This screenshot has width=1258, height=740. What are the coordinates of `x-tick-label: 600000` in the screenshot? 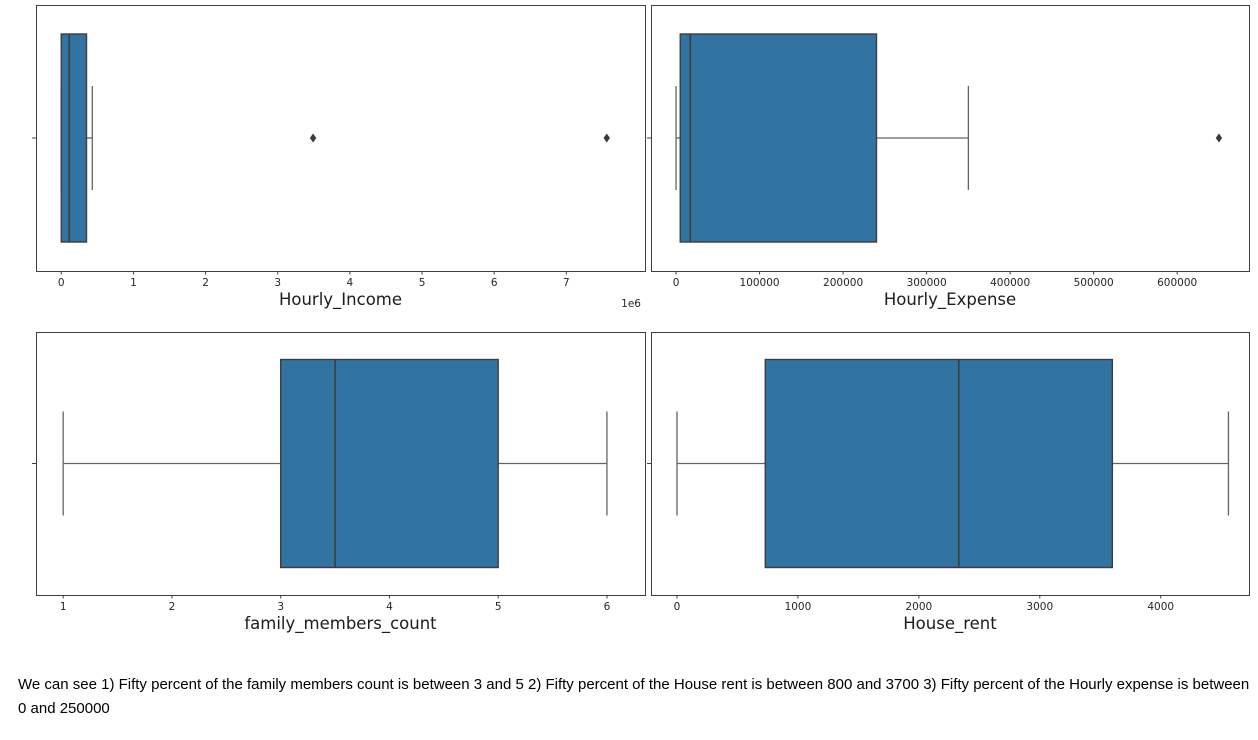 It's located at (1177, 283).